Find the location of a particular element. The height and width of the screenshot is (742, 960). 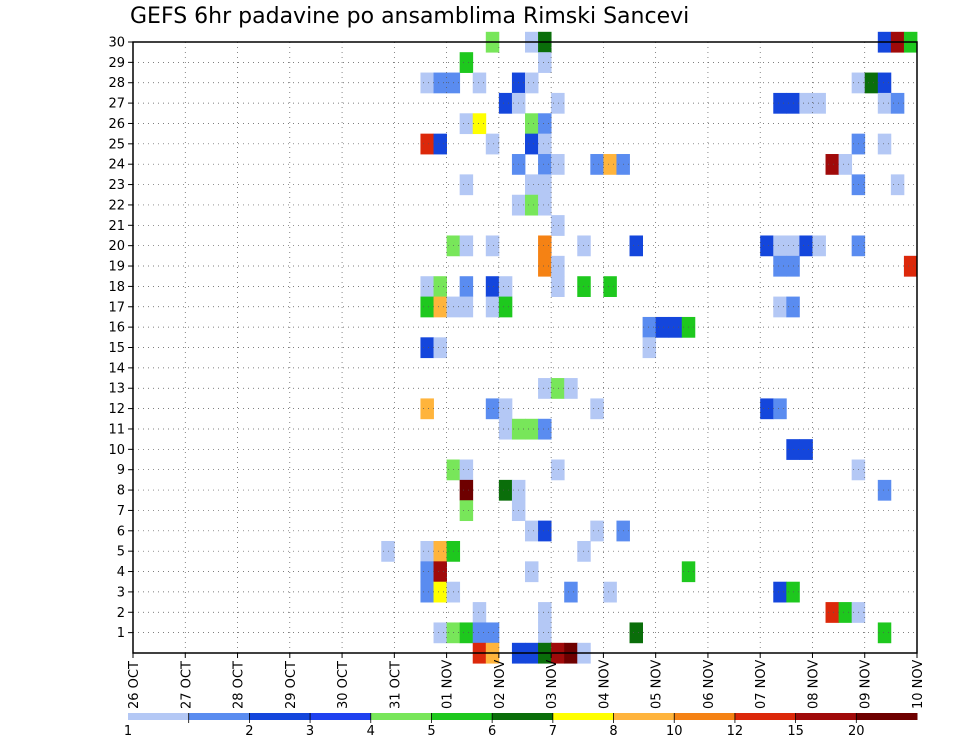

colorbar-label: 6 is located at coordinates (492, 731).